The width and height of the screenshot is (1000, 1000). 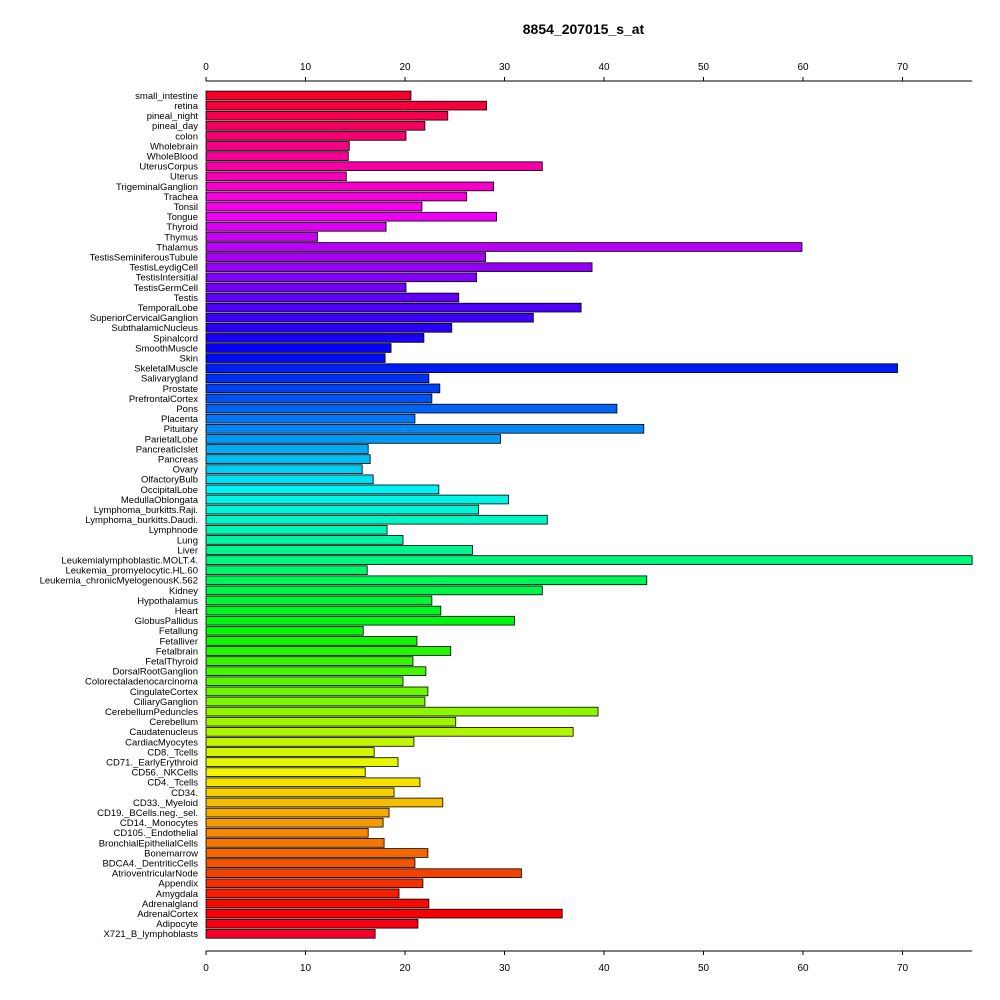 What do you see at coordinates (141, 520) in the screenshot?
I see `category-label: Lymphoma_burkitts.Daudi.` at bounding box center [141, 520].